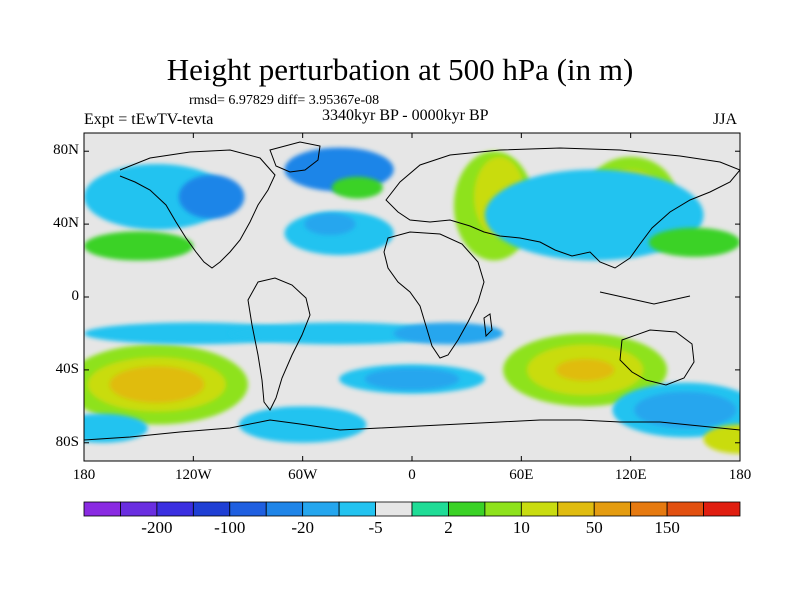  Describe the element at coordinates (521, 527) in the screenshot. I see `colorbar-tick-label: 10` at that location.